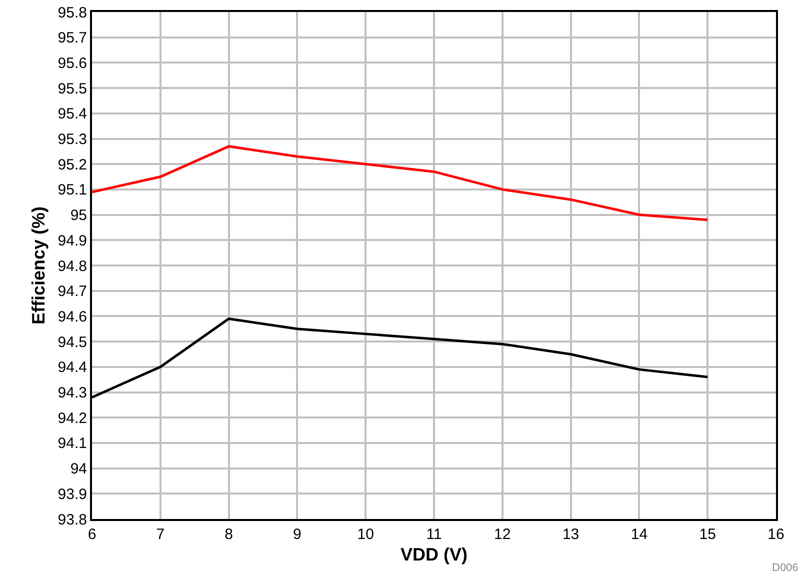 Image resolution: width=806 pixels, height=582 pixels. I want to click on y-axis-title: Efficiency (%), so click(38, 265).